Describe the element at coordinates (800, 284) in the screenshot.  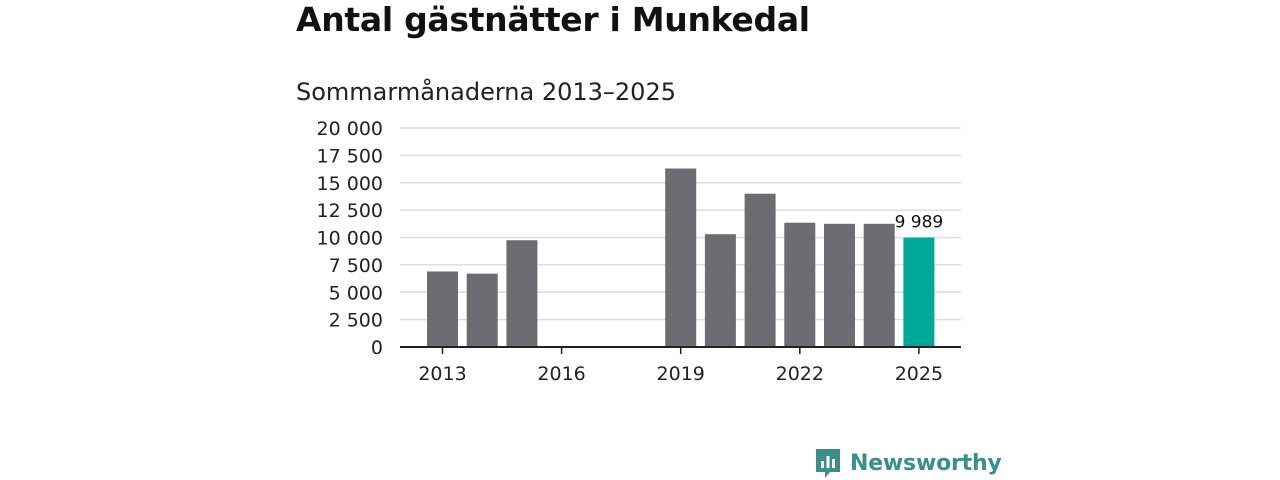
I see `bar-2022` at that location.